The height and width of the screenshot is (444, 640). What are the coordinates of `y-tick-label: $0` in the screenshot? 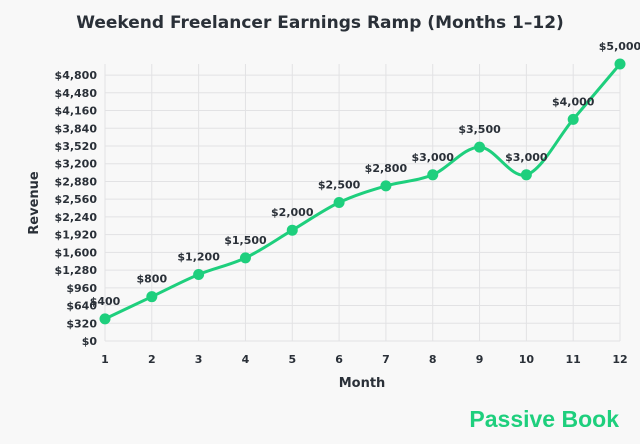 It's located at (90, 341).